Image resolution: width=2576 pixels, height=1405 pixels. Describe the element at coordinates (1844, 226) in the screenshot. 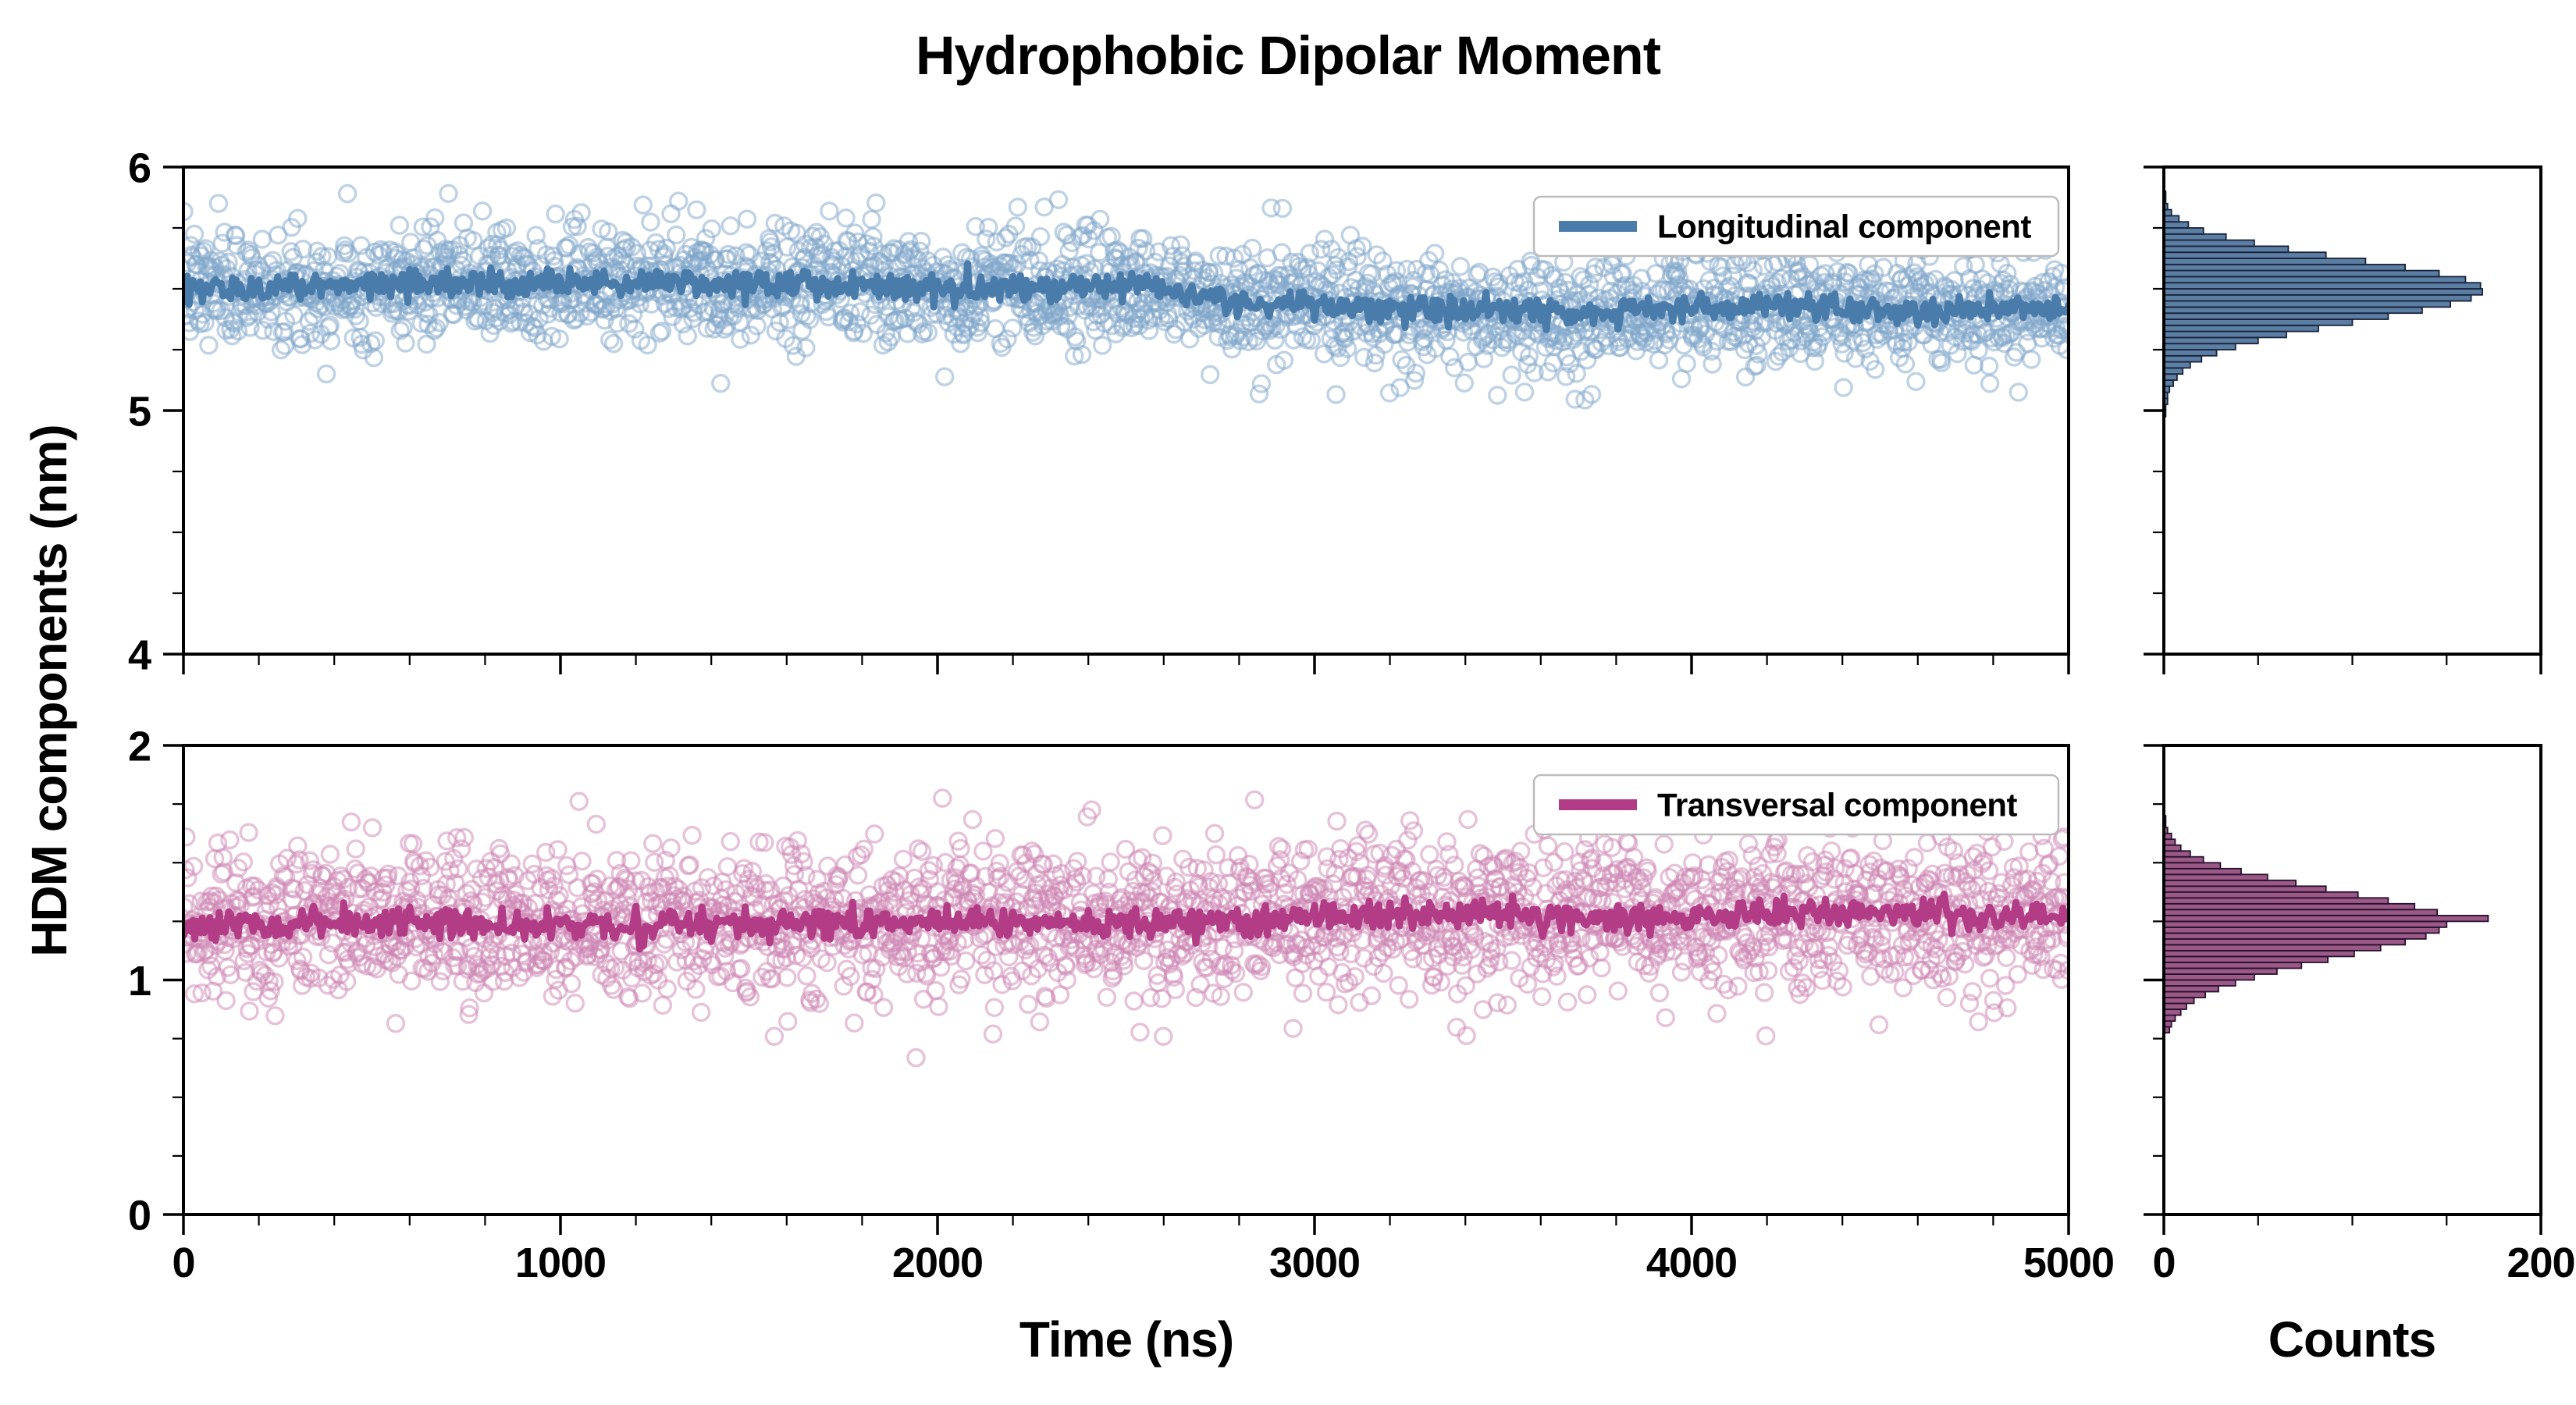

I see `legend-label: Longitudinal component` at that location.